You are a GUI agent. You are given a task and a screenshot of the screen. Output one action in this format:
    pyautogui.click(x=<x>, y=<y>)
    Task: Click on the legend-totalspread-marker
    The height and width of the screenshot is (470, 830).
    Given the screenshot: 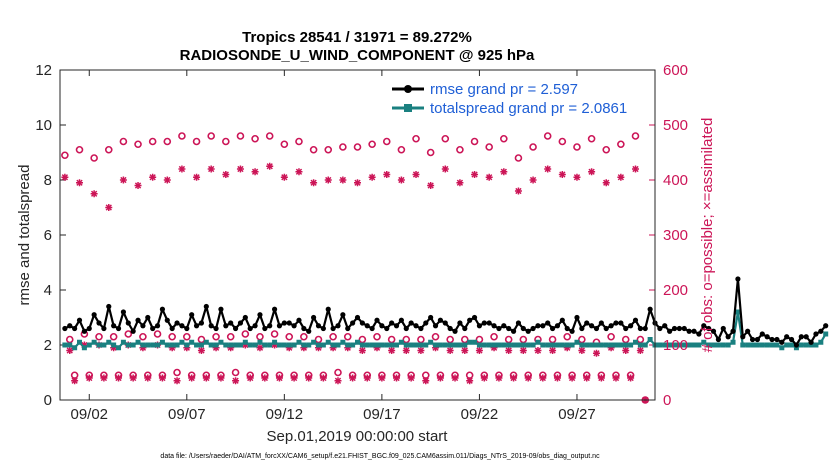 What is the action you would take?
    pyautogui.click(x=408, y=108)
    